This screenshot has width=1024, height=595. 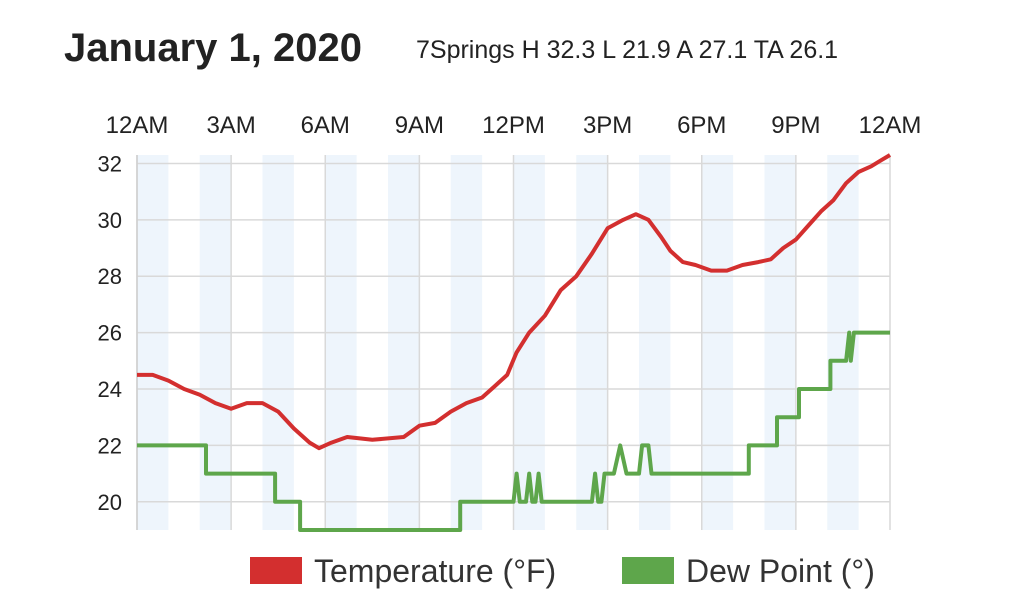 What do you see at coordinates (110, 389) in the screenshot?
I see `y-tick-label: 24` at bounding box center [110, 389].